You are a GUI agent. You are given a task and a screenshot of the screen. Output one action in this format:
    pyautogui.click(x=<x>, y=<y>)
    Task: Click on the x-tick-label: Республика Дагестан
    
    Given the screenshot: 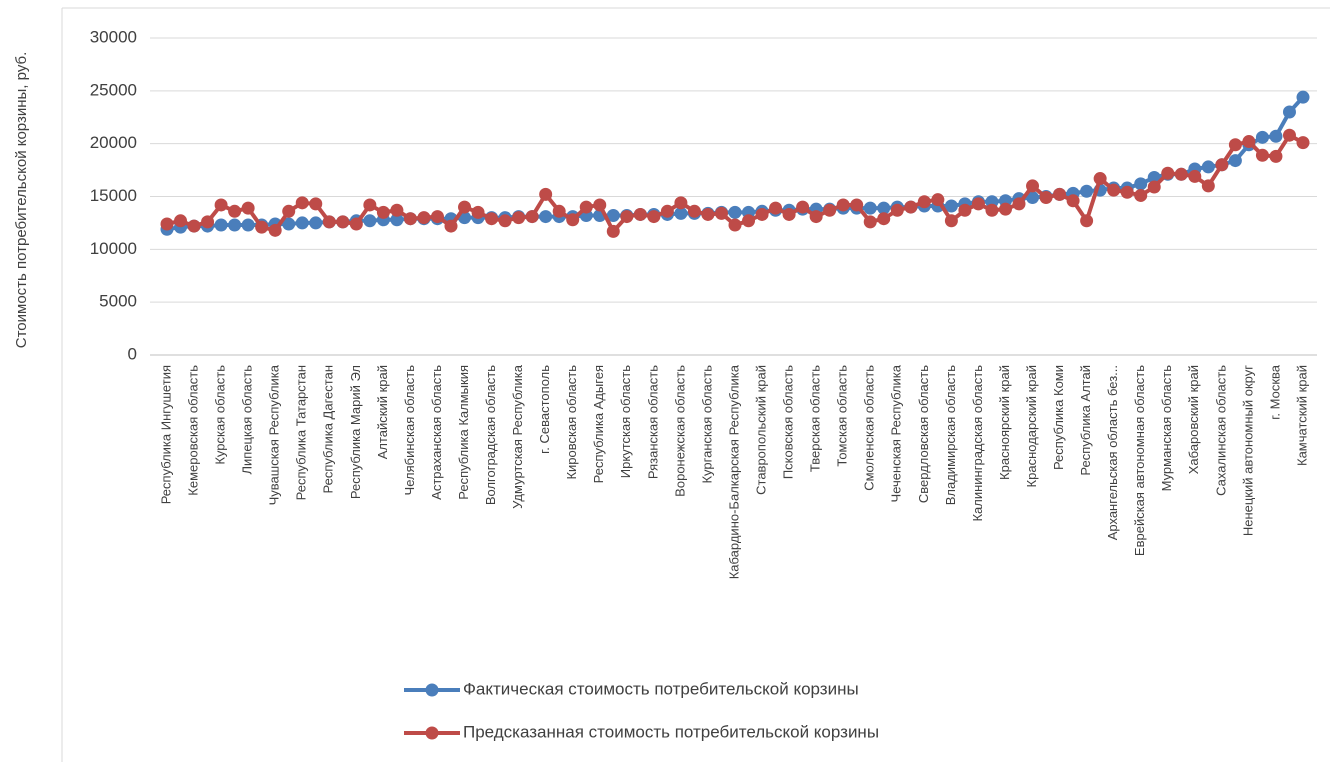 What is the action you would take?
    pyautogui.click(x=328, y=429)
    